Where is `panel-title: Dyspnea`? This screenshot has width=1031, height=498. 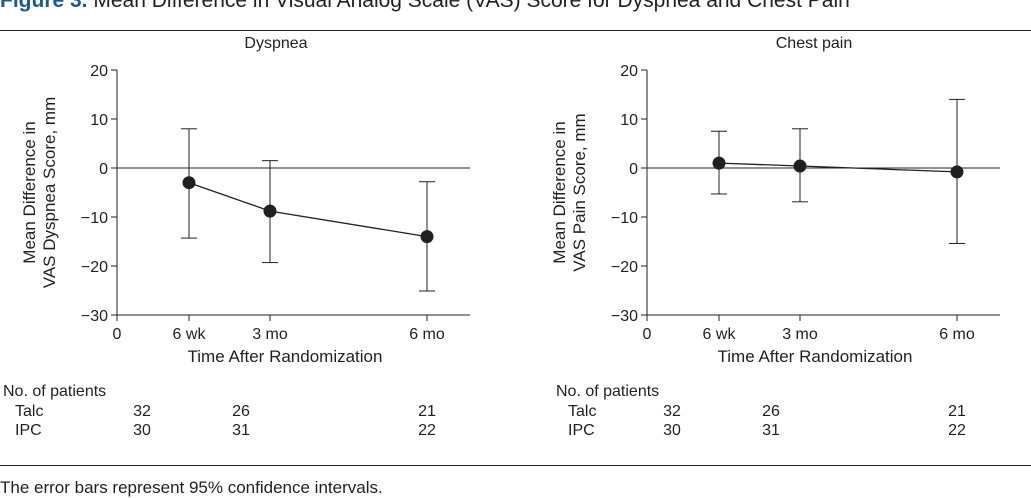
panel-title: Dyspnea is located at coordinates (275, 43).